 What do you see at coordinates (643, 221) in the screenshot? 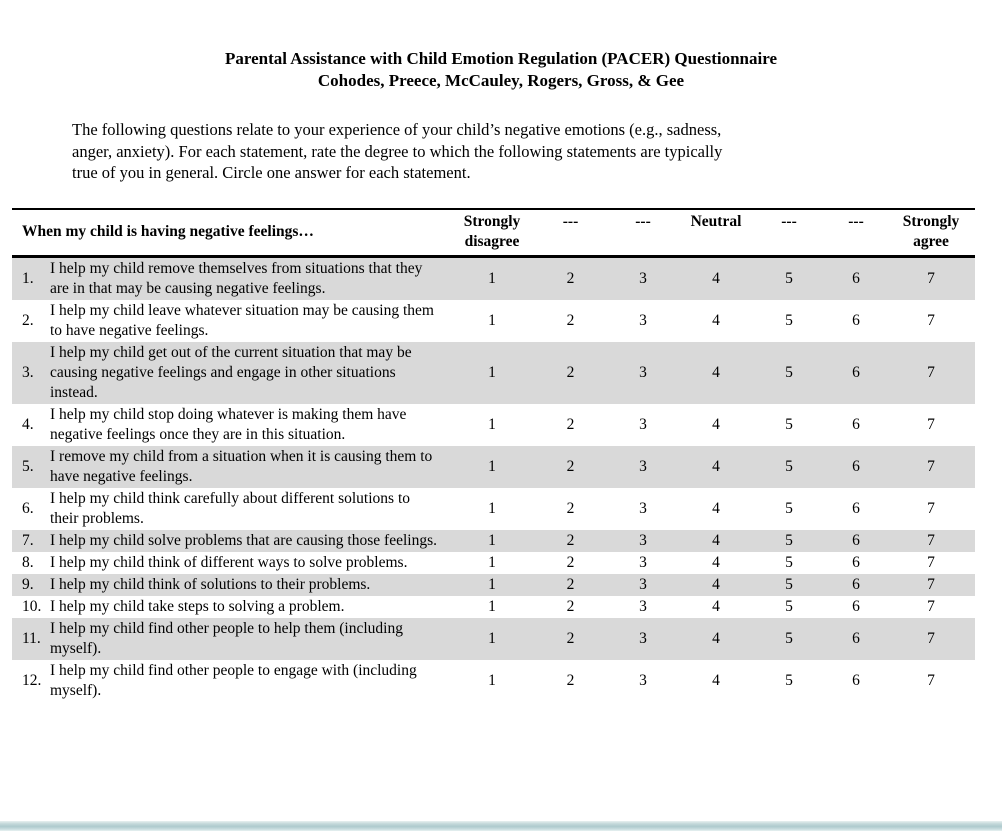
I see `scale-header-dash-3: ---` at bounding box center [643, 221].